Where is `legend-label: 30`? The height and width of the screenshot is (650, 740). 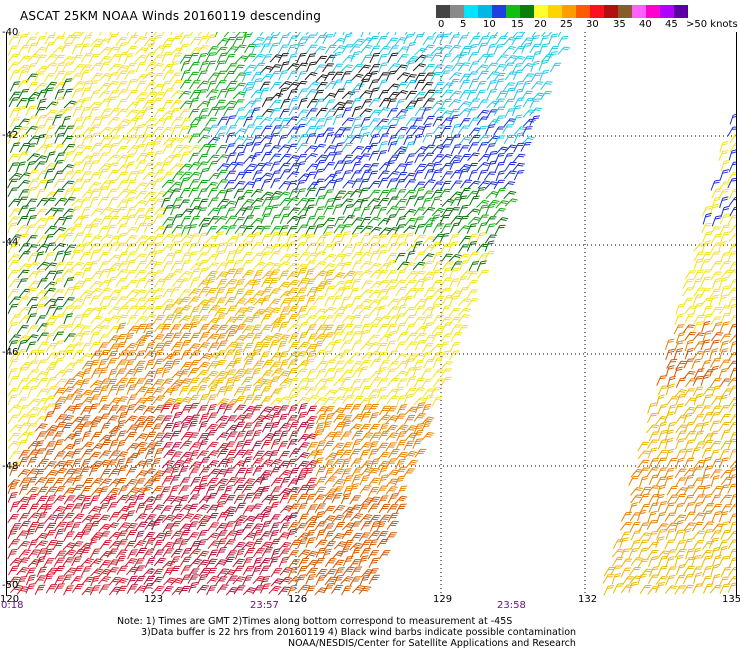
legend-label: 30 is located at coordinates (592, 24).